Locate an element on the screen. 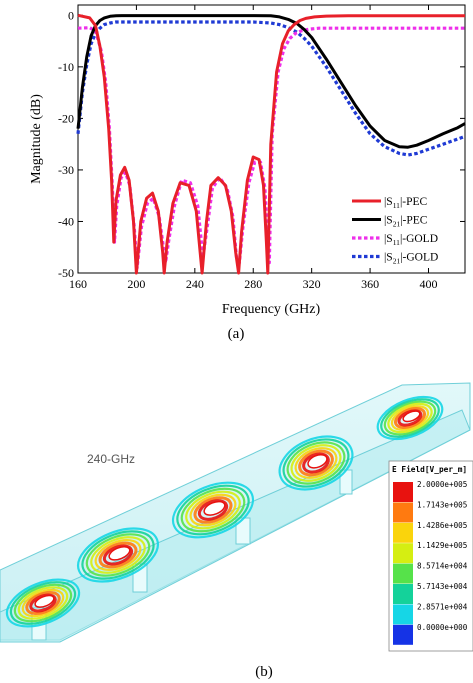 Image resolution: width=473 pixels, height=683 pixels. x-tick-label: 200 is located at coordinates (136, 284).